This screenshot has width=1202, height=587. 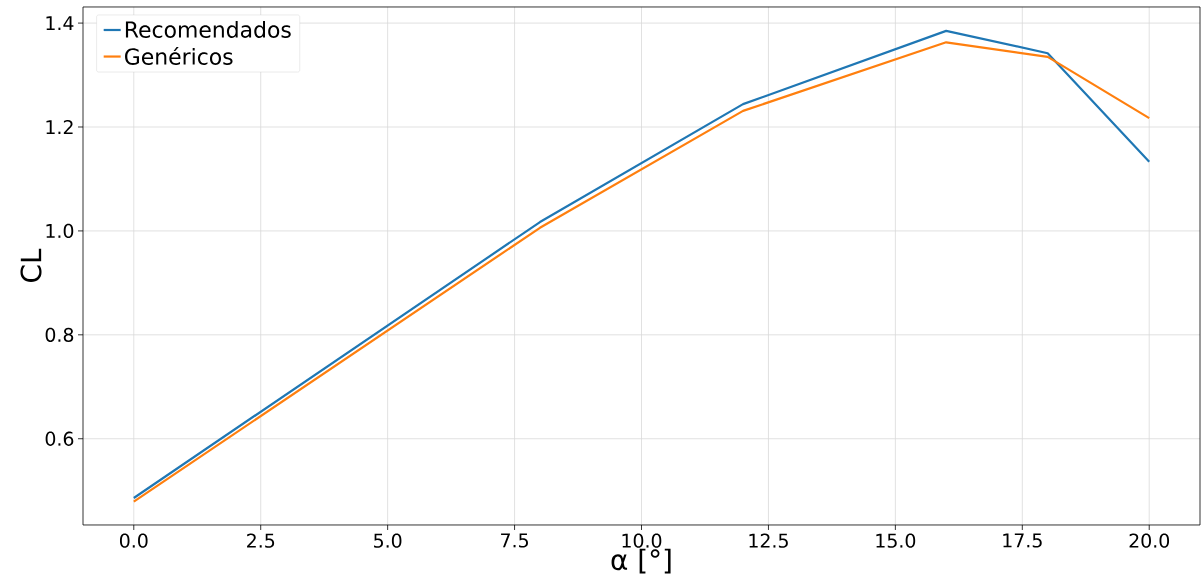 What do you see at coordinates (642, 540) in the screenshot?
I see `x-tick-label: 10.0` at bounding box center [642, 540].